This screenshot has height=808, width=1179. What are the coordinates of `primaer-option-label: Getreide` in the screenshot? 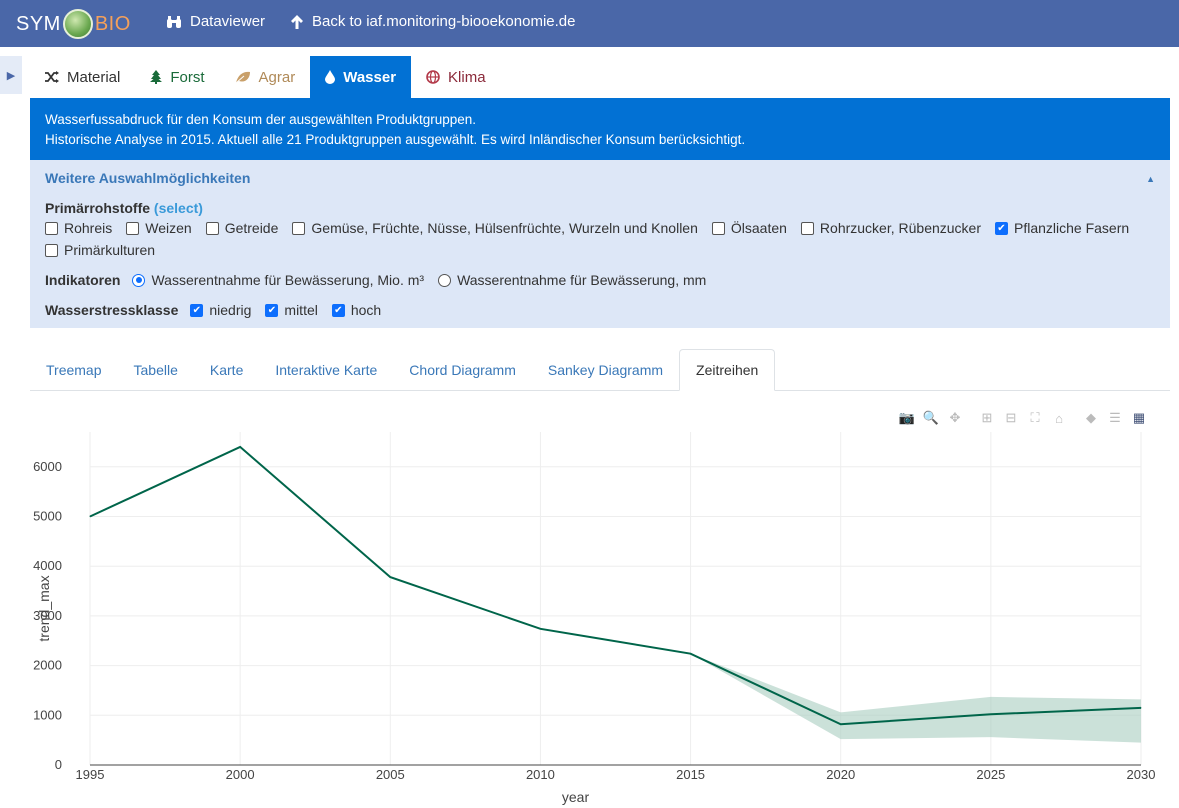 It's located at (251, 228).